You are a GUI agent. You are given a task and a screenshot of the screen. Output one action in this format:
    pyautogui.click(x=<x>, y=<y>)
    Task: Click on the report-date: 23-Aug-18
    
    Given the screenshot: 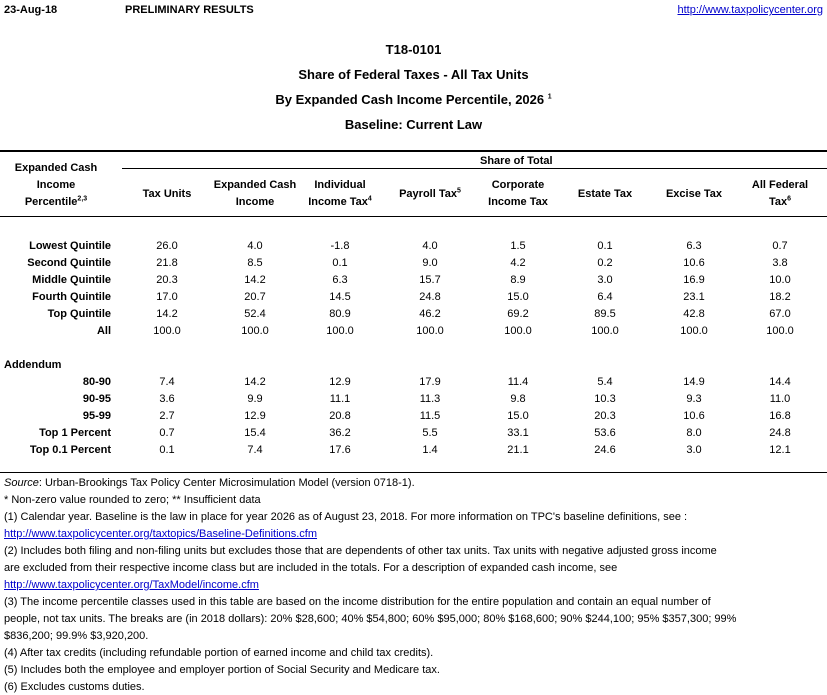 What is the action you would take?
    pyautogui.click(x=31, y=10)
    